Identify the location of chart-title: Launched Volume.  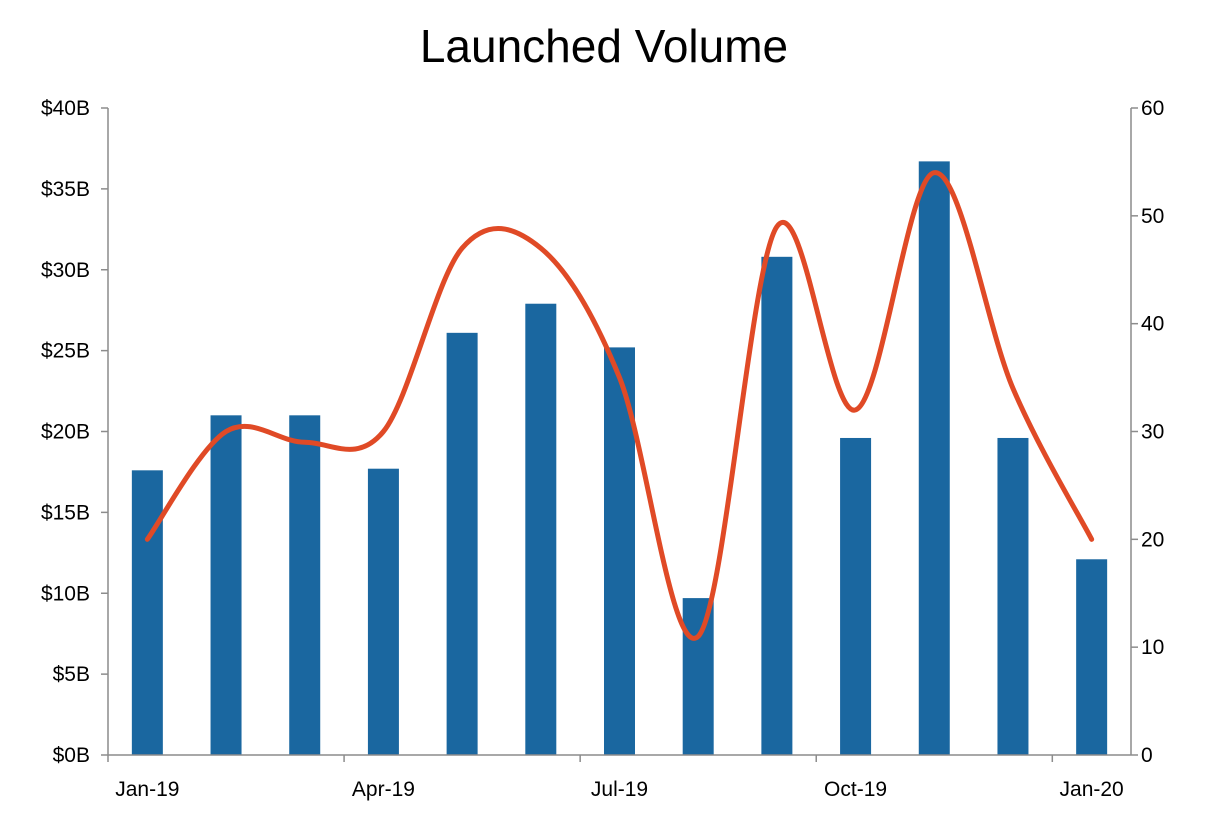
(604, 46).